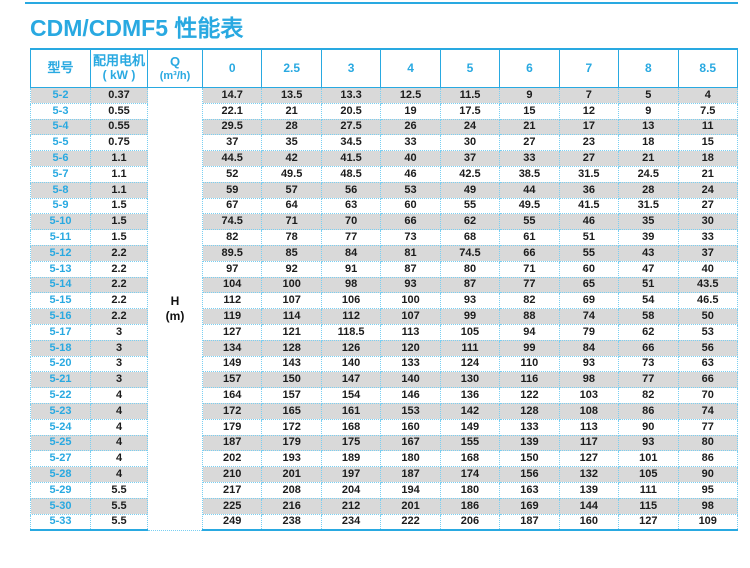 This screenshot has height=568, width=750. Describe the element at coordinates (60, 68) in the screenshot. I see `col-header-model: 型号` at that location.